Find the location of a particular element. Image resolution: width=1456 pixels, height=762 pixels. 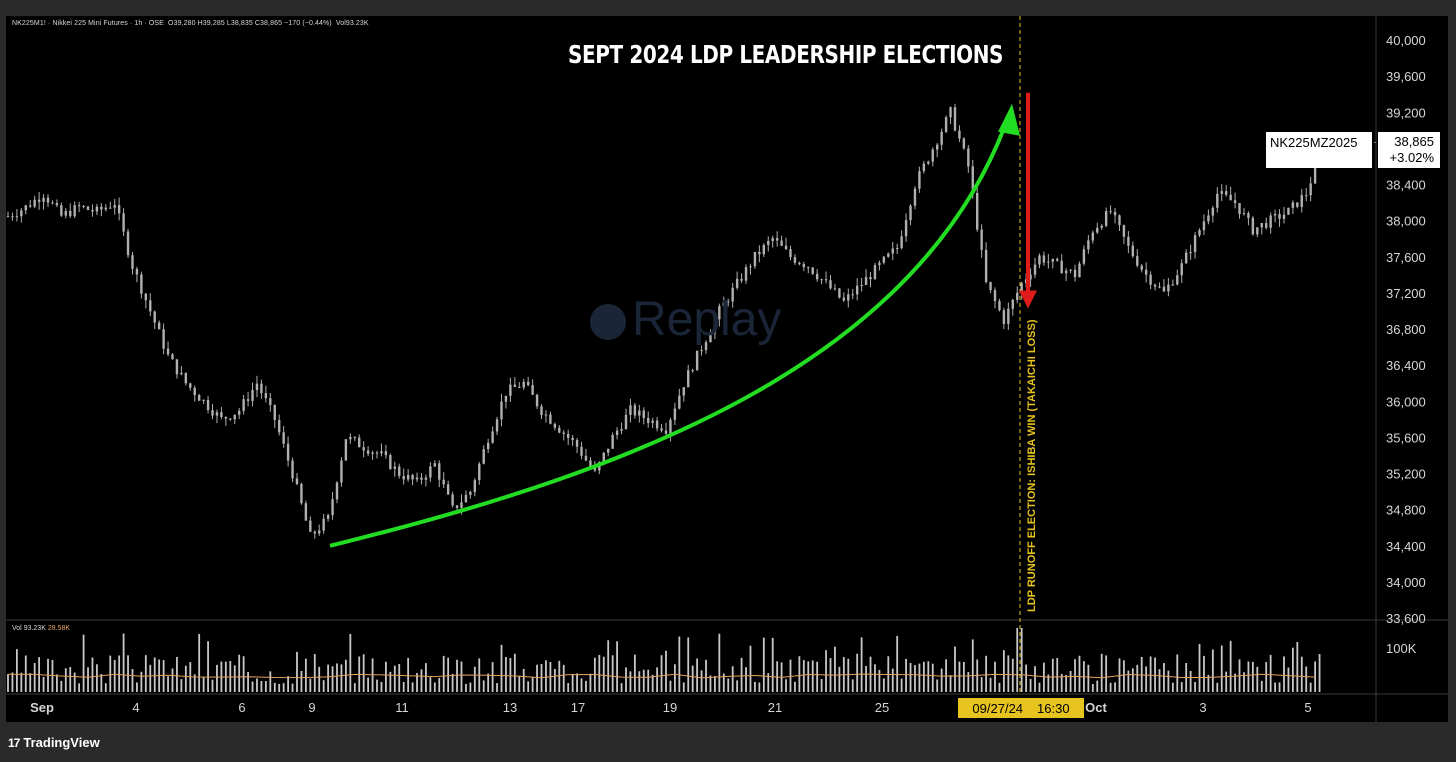

crosshair-date-badge: 09/27/24 16:30 is located at coordinates (1021, 708).